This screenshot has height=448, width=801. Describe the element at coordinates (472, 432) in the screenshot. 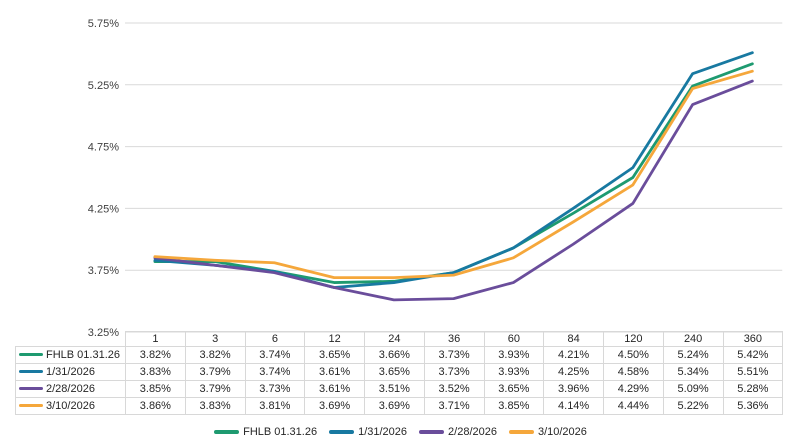

I see `legend-label: 2/28/2026` at that location.